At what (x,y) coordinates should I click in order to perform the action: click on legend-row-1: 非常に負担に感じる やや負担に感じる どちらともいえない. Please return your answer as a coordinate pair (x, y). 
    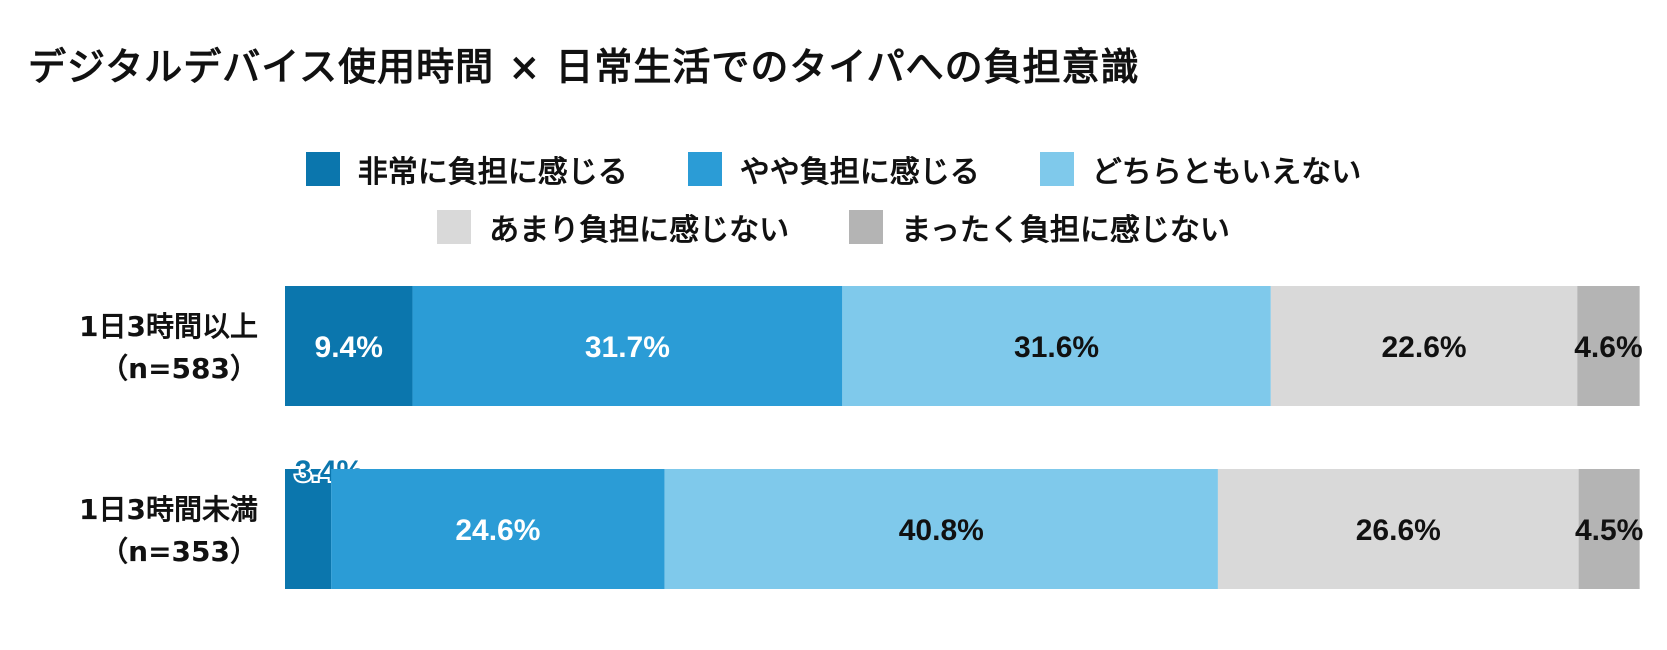
    Looking at the image, I should click on (833, 169).